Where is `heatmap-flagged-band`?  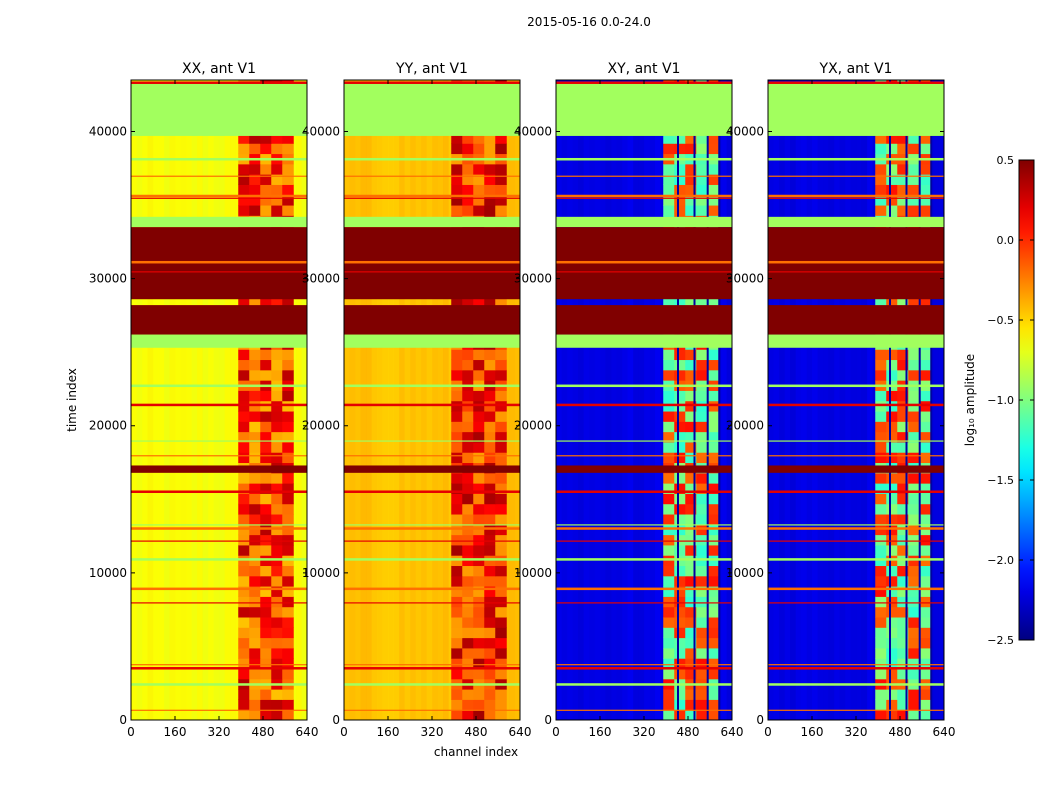 heatmap-flagged-band is located at coordinates (432, 320).